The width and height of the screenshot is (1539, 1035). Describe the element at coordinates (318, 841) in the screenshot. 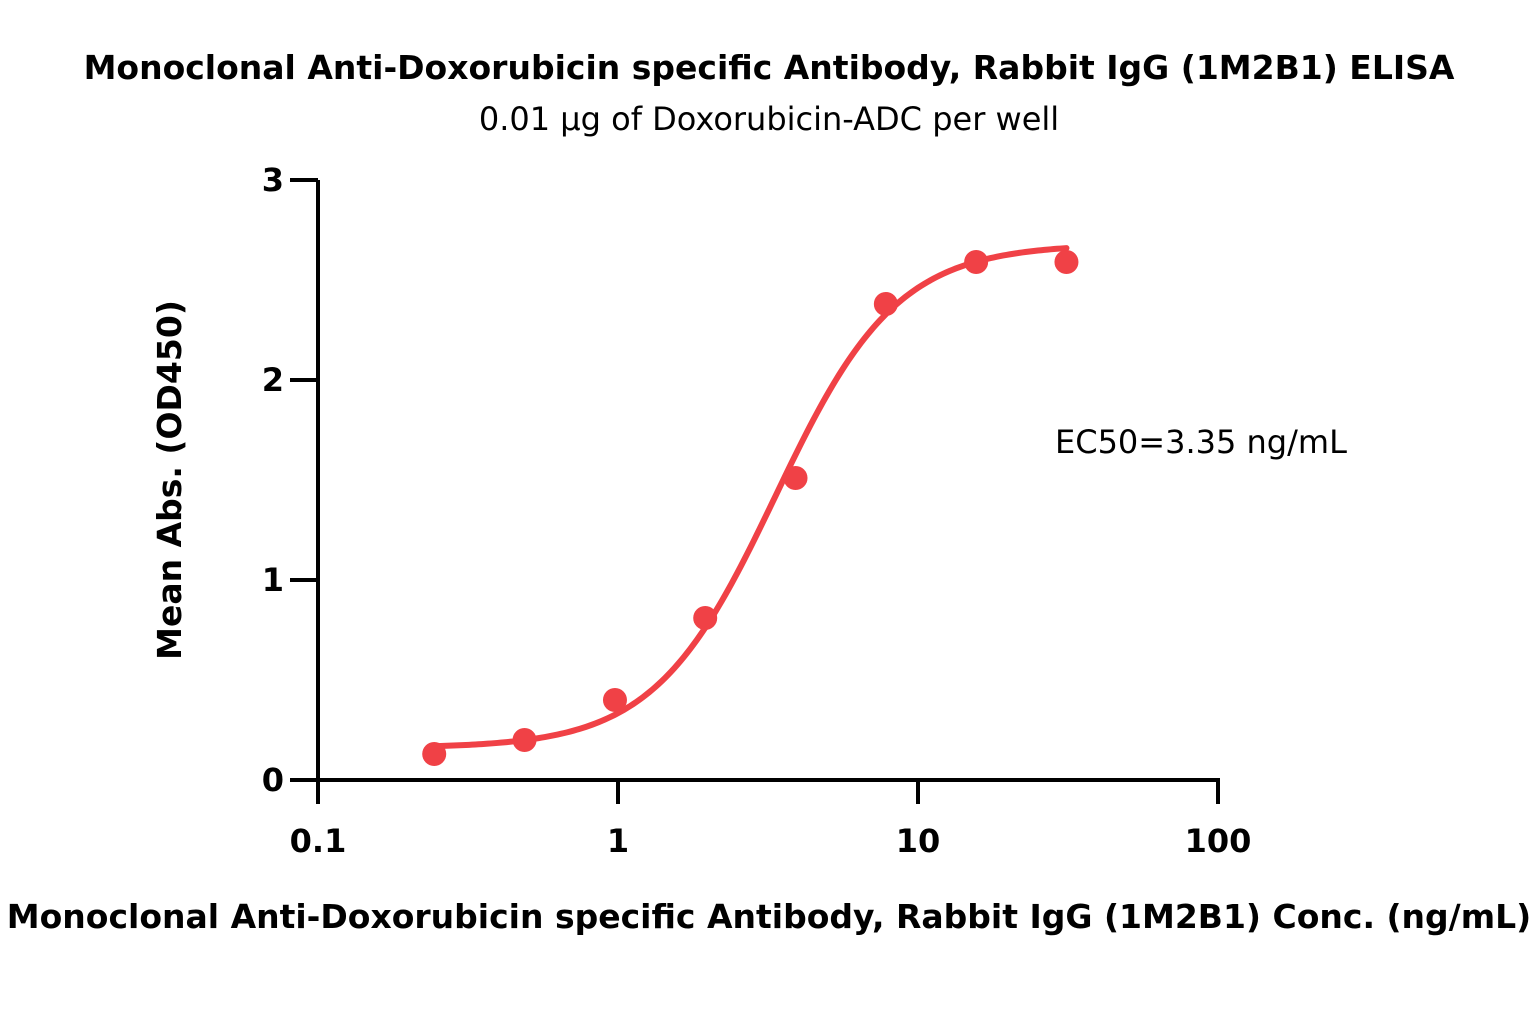

I see `x-tick-label: 0.1` at that location.